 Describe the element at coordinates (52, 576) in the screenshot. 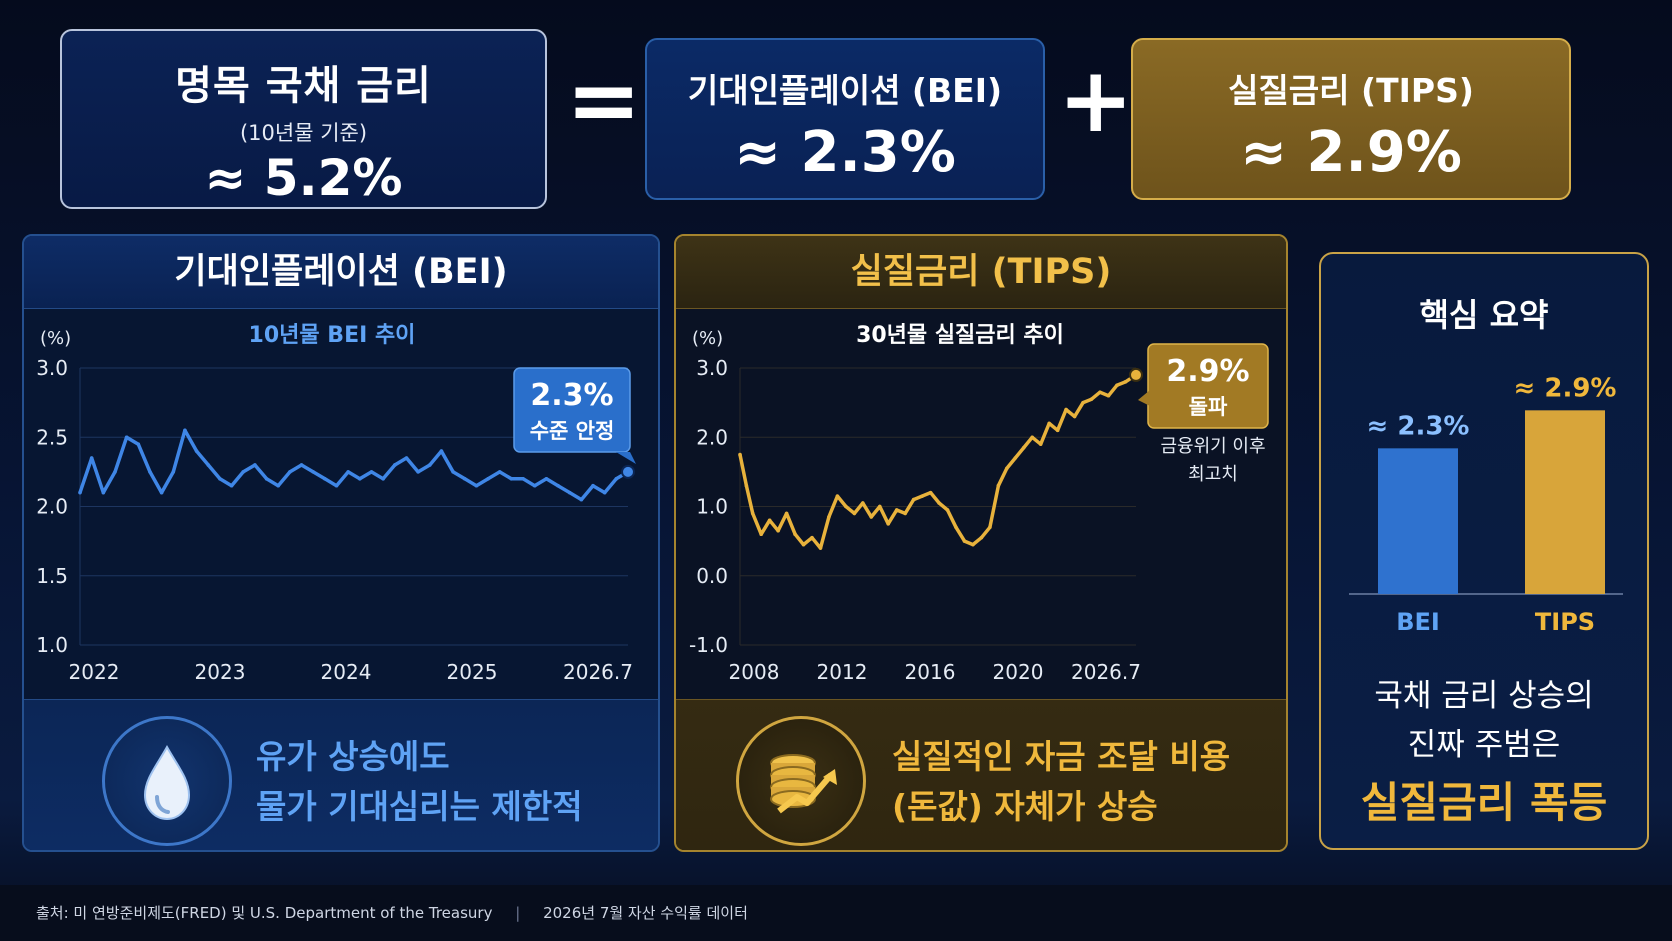

I see `y-tick-label: 1.5` at that location.